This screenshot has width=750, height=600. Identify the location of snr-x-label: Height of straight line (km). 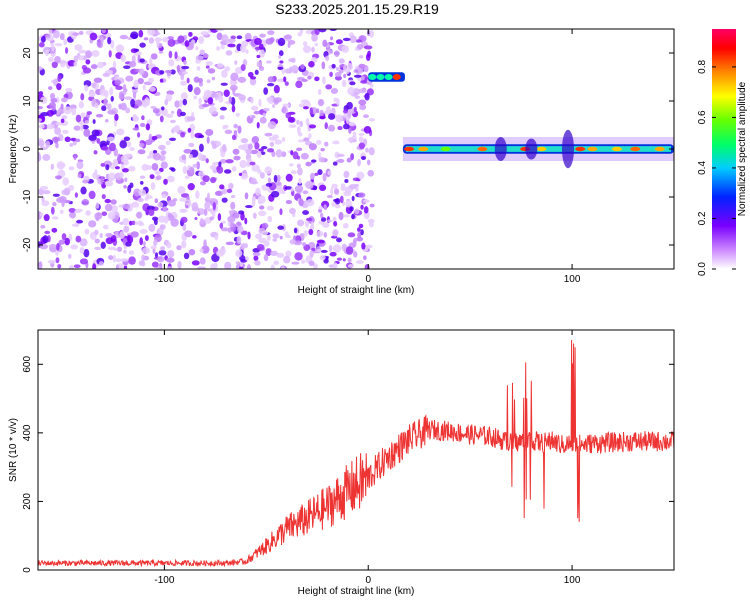
(356, 591).